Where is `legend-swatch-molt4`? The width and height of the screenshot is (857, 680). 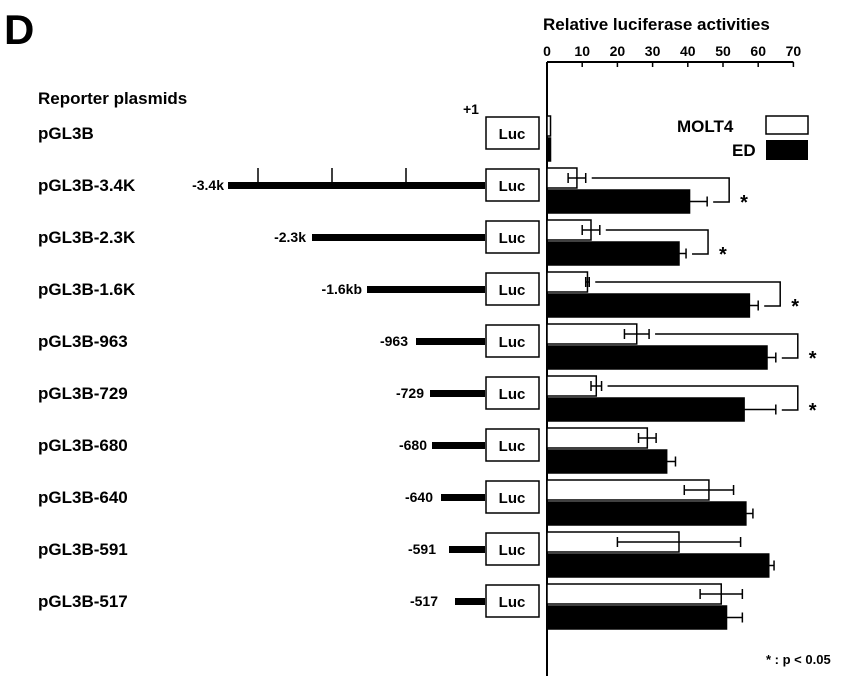 legend-swatch-molt4 is located at coordinates (787, 125).